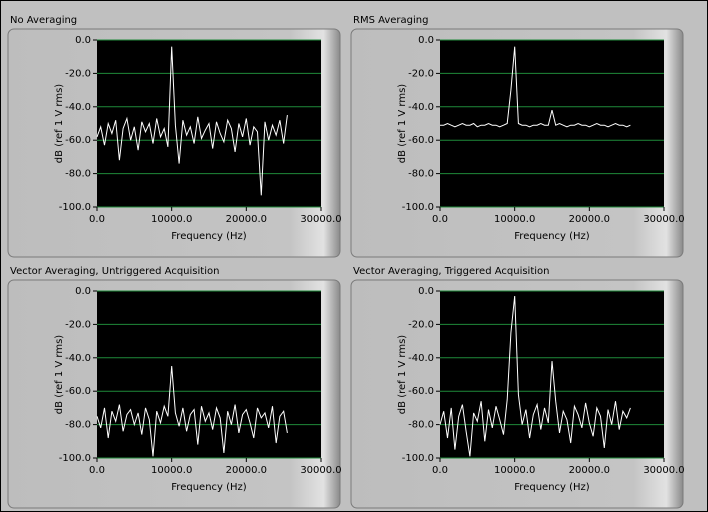 The height and width of the screenshot is (512, 708). What do you see at coordinates (390, 20) in the screenshot?
I see `graph-title: RMS Averaging` at bounding box center [390, 20].